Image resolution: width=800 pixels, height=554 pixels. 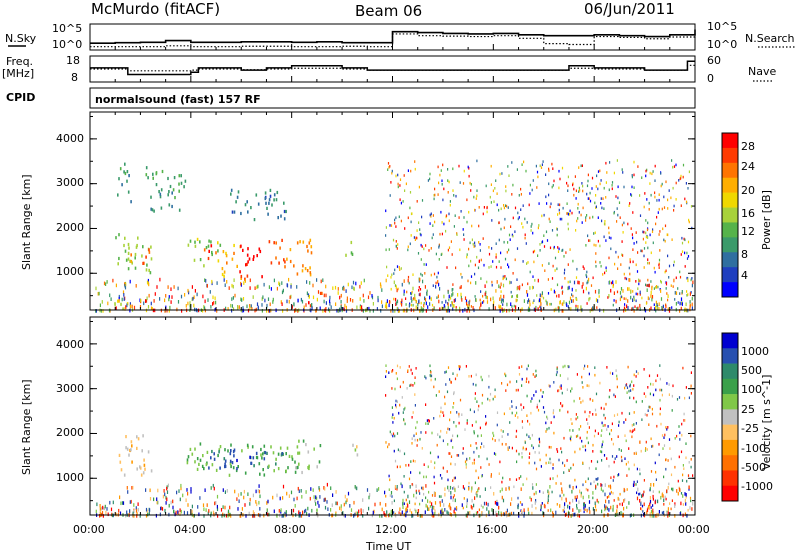 What do you see at coordinates (26, 222) in the screenshot?
I see `power-ylabel: Slant Range [km]` at bounding box center [26, 222].